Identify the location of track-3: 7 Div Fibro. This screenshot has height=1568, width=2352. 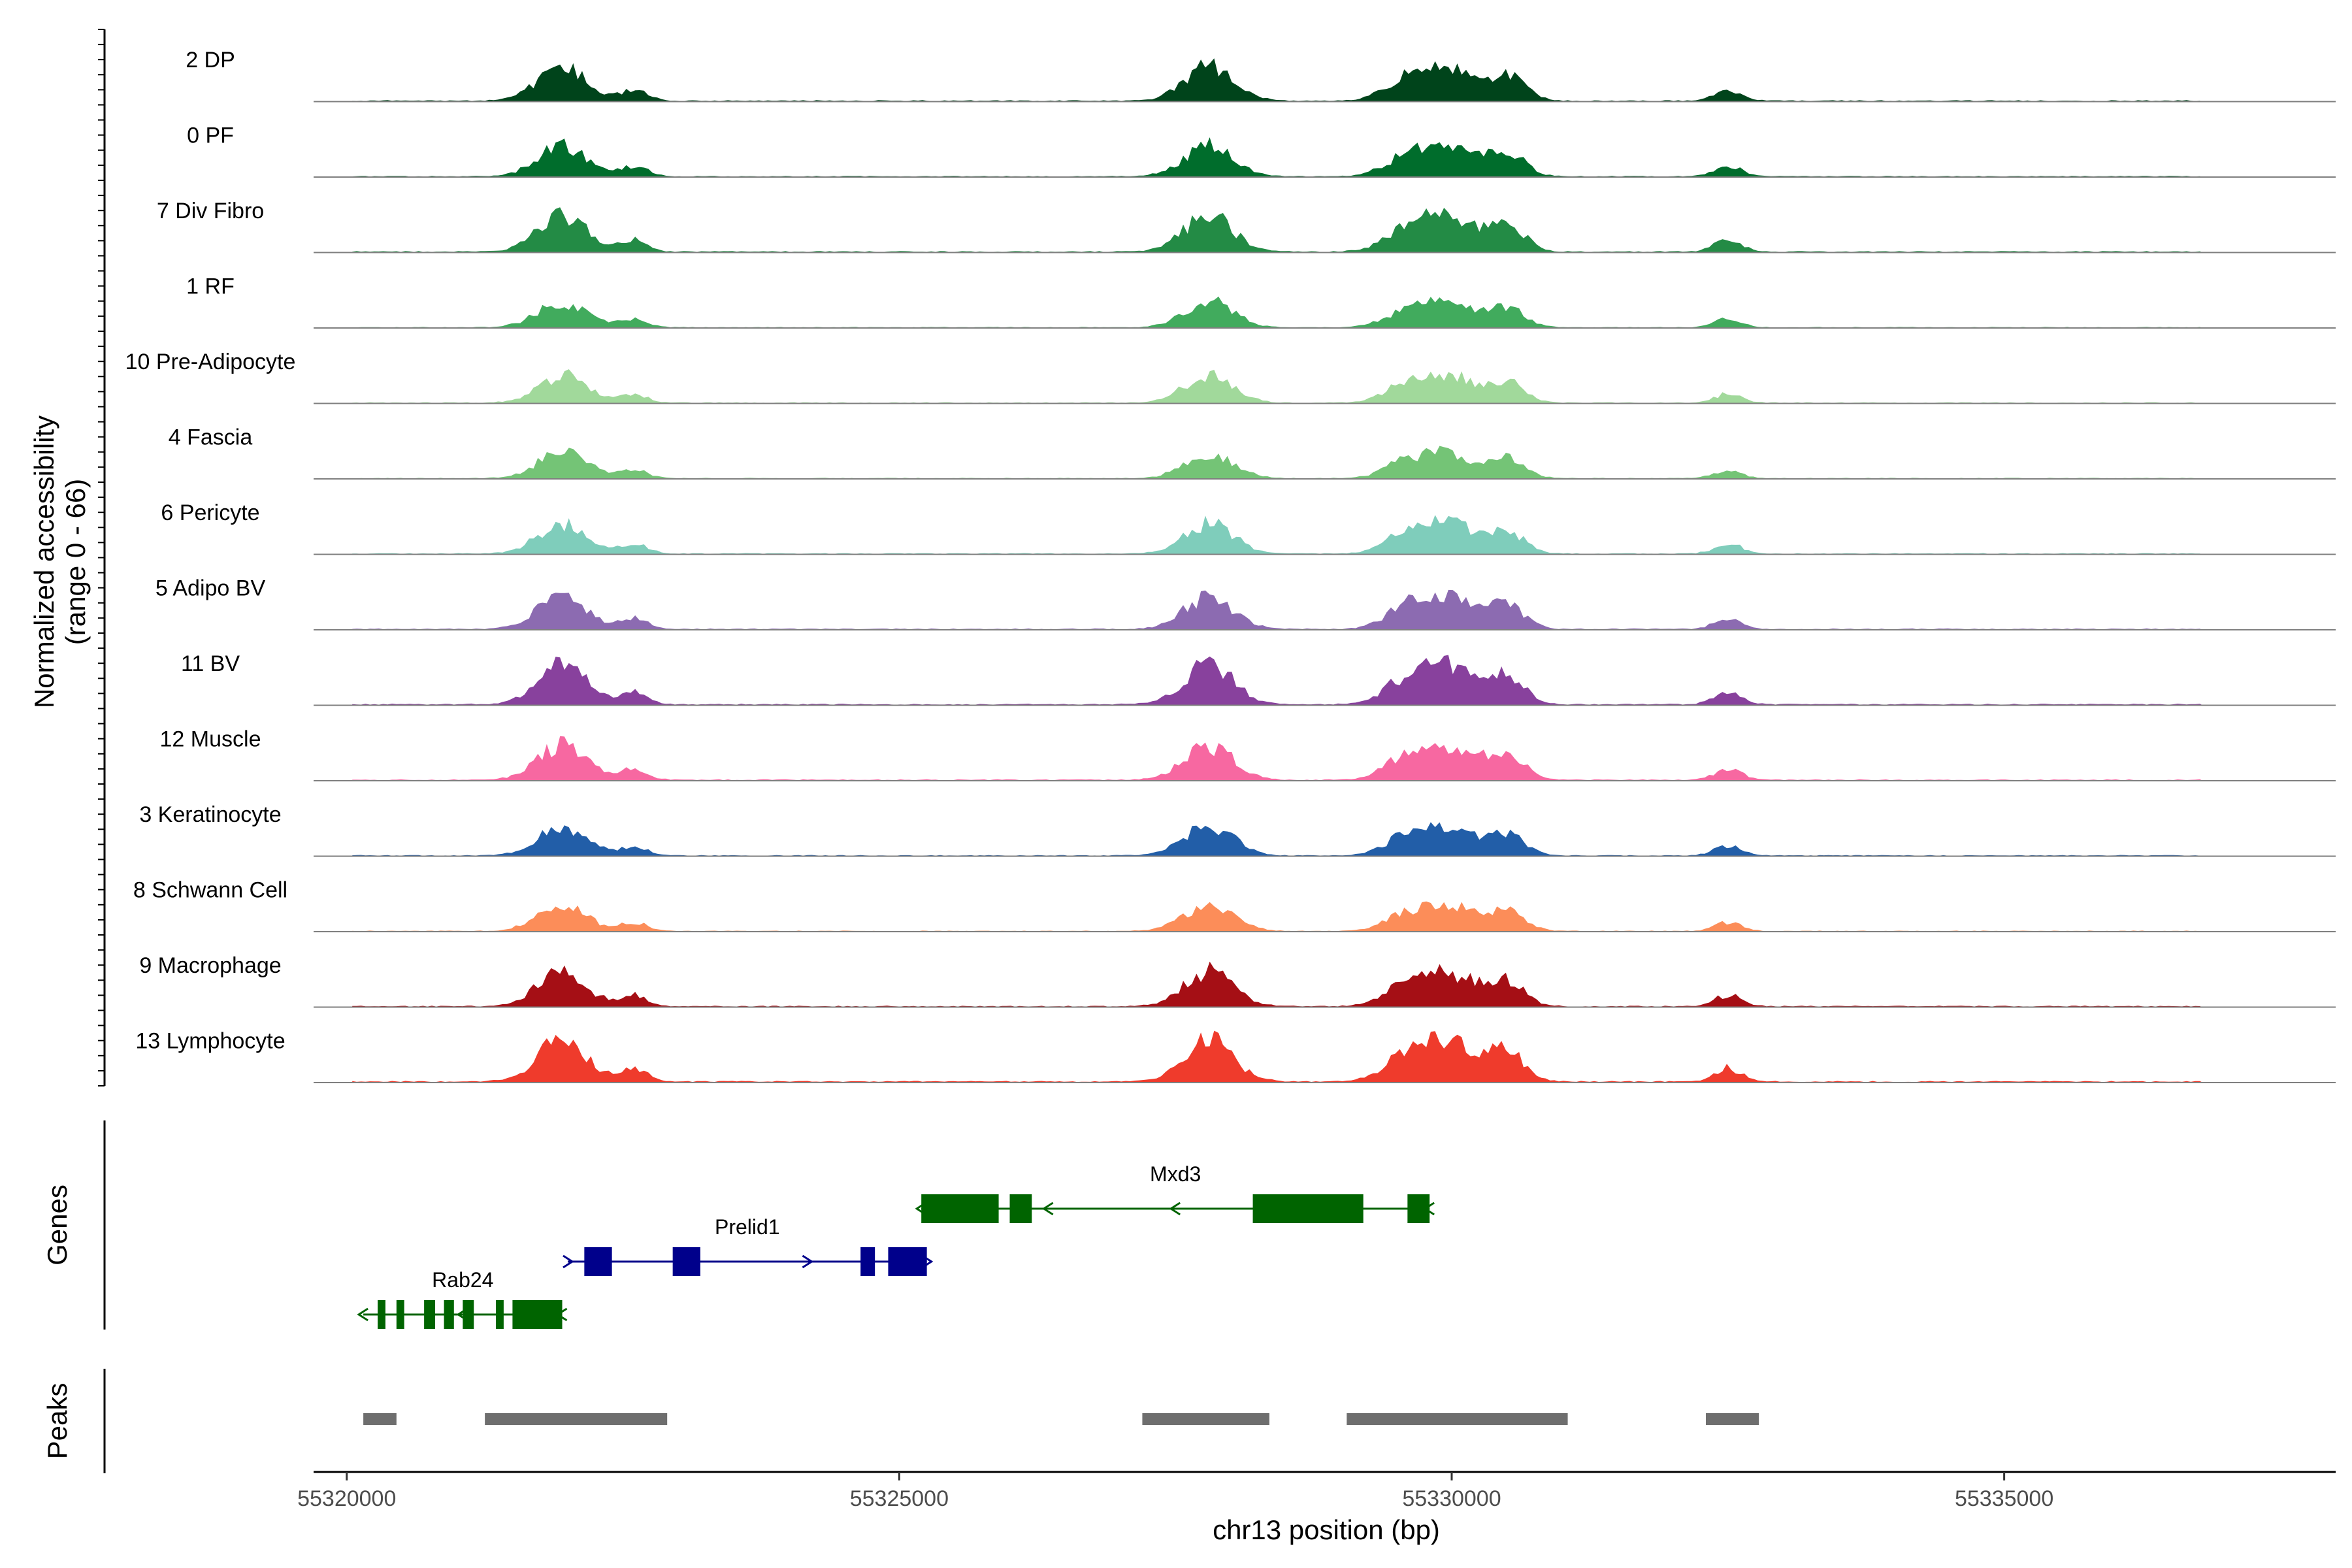
(1246, 226).